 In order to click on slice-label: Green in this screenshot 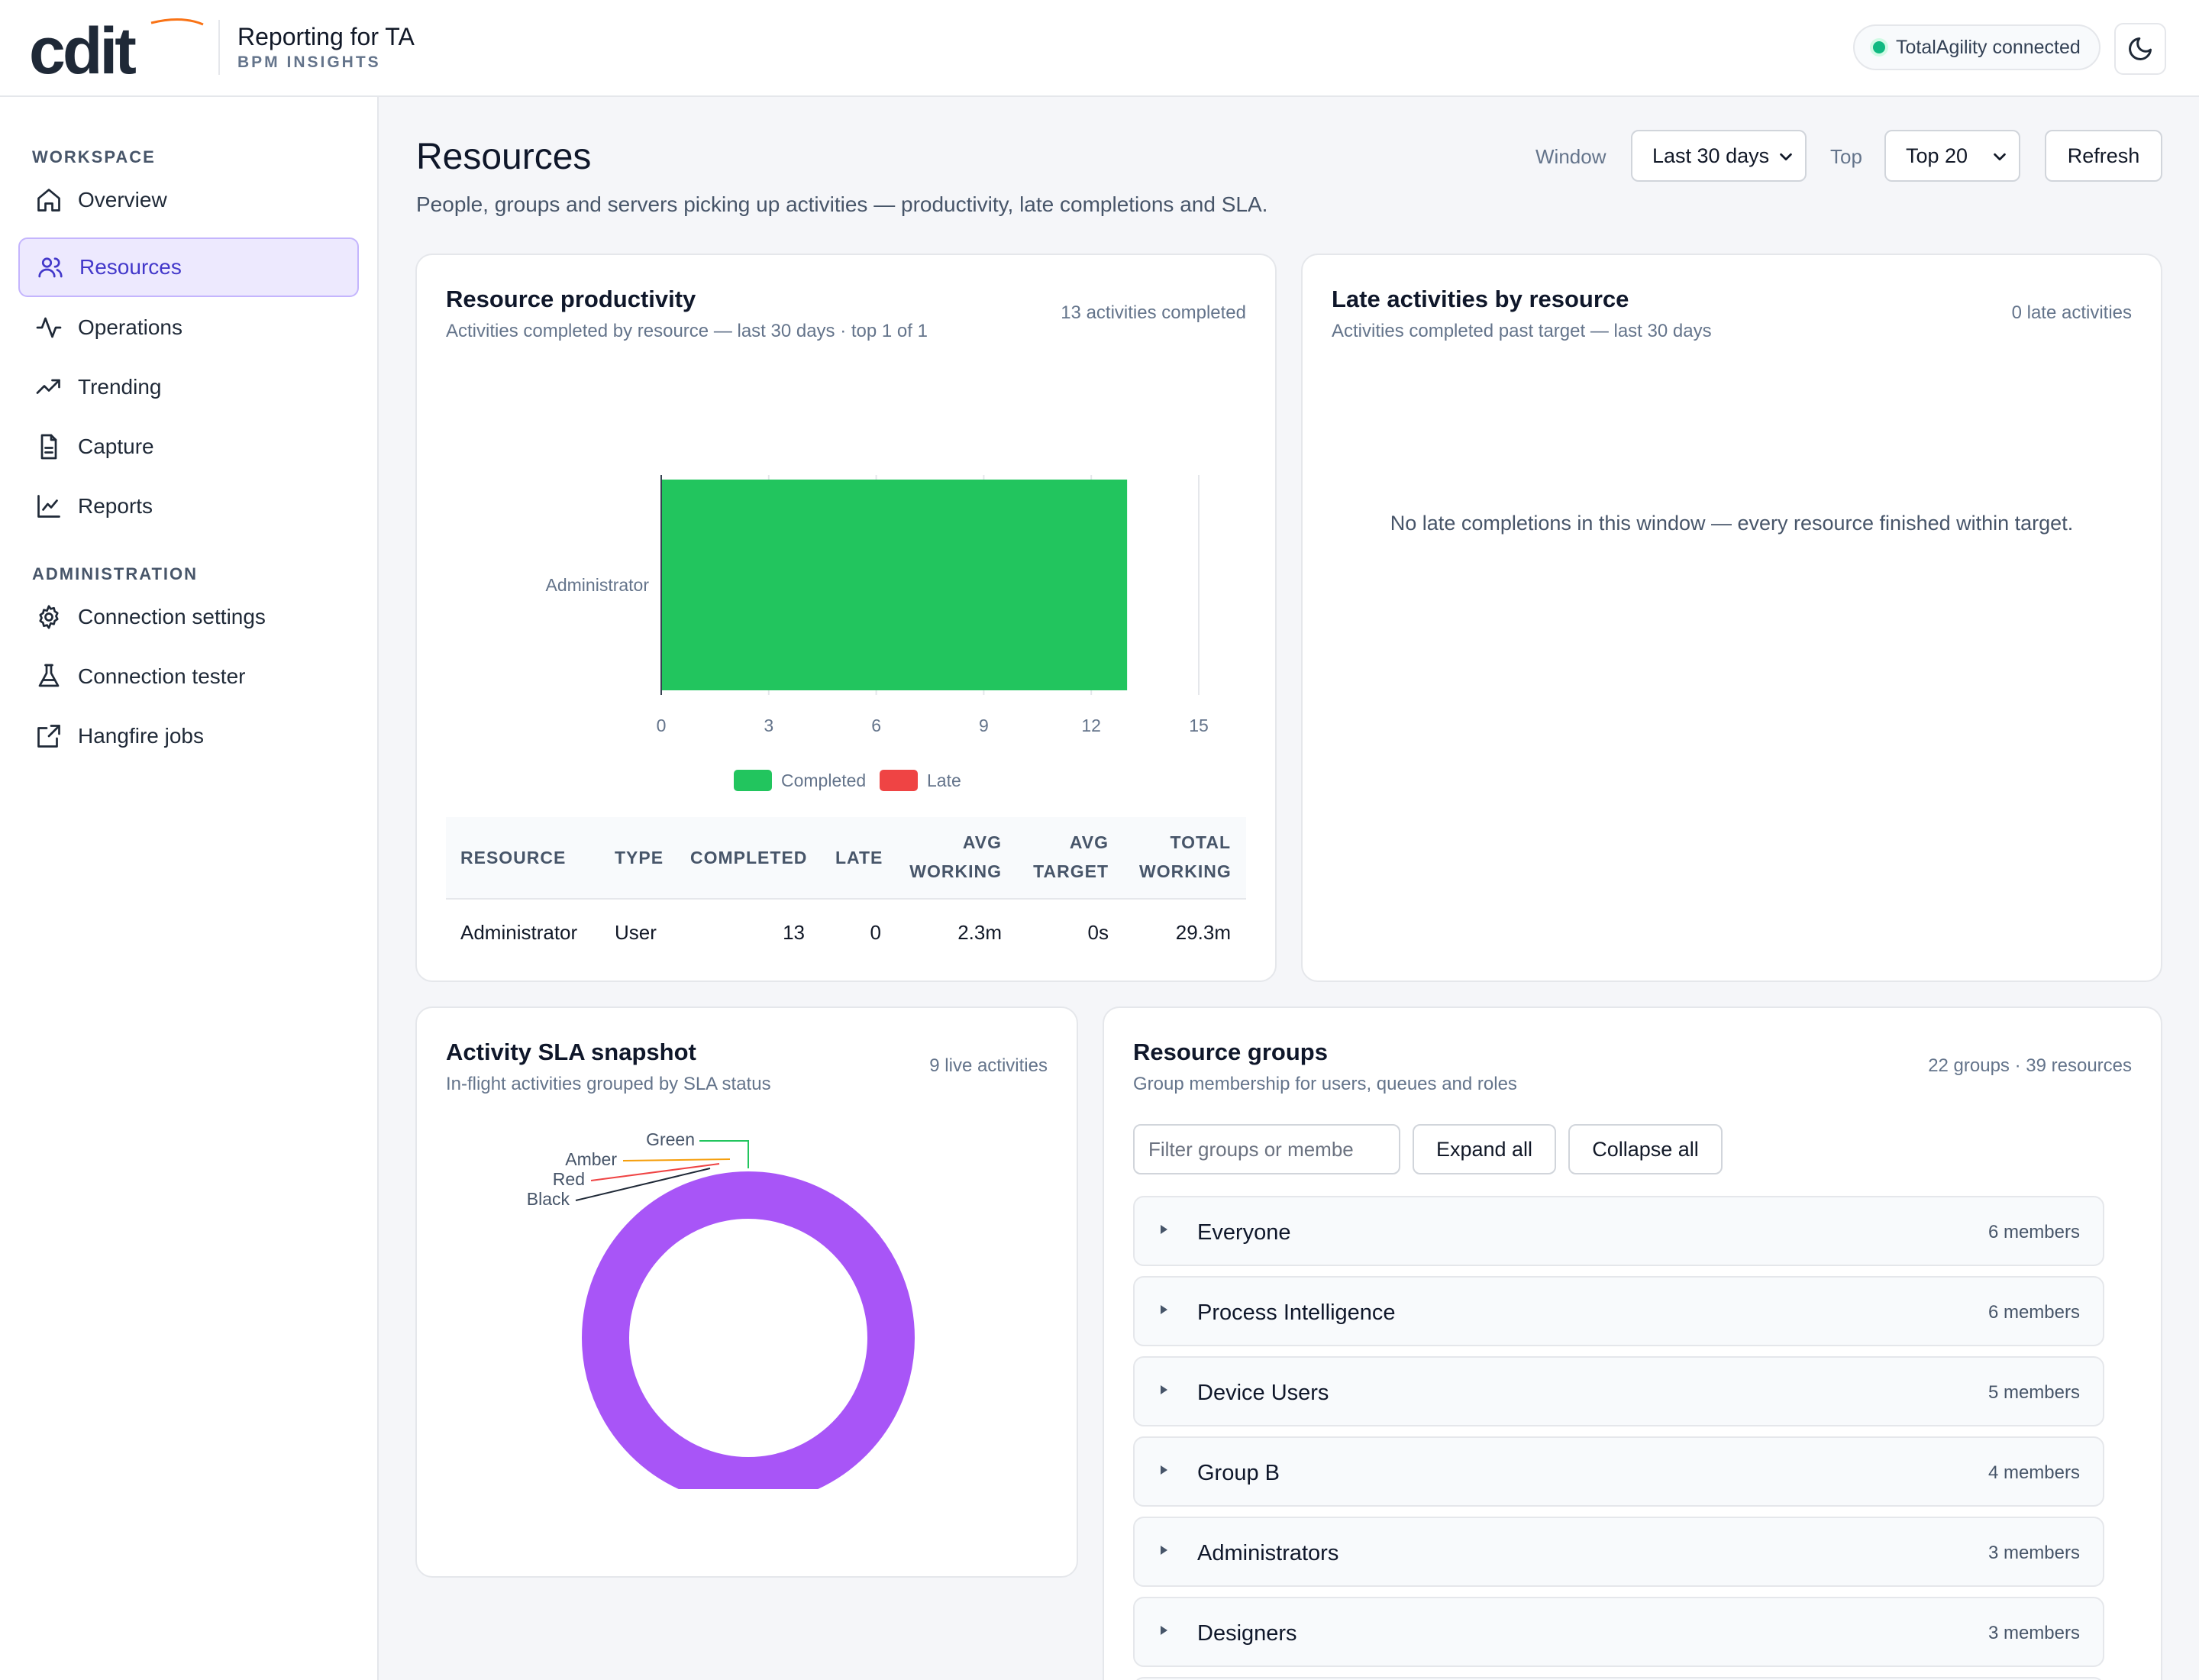, I will do `click(671, 1139)`.